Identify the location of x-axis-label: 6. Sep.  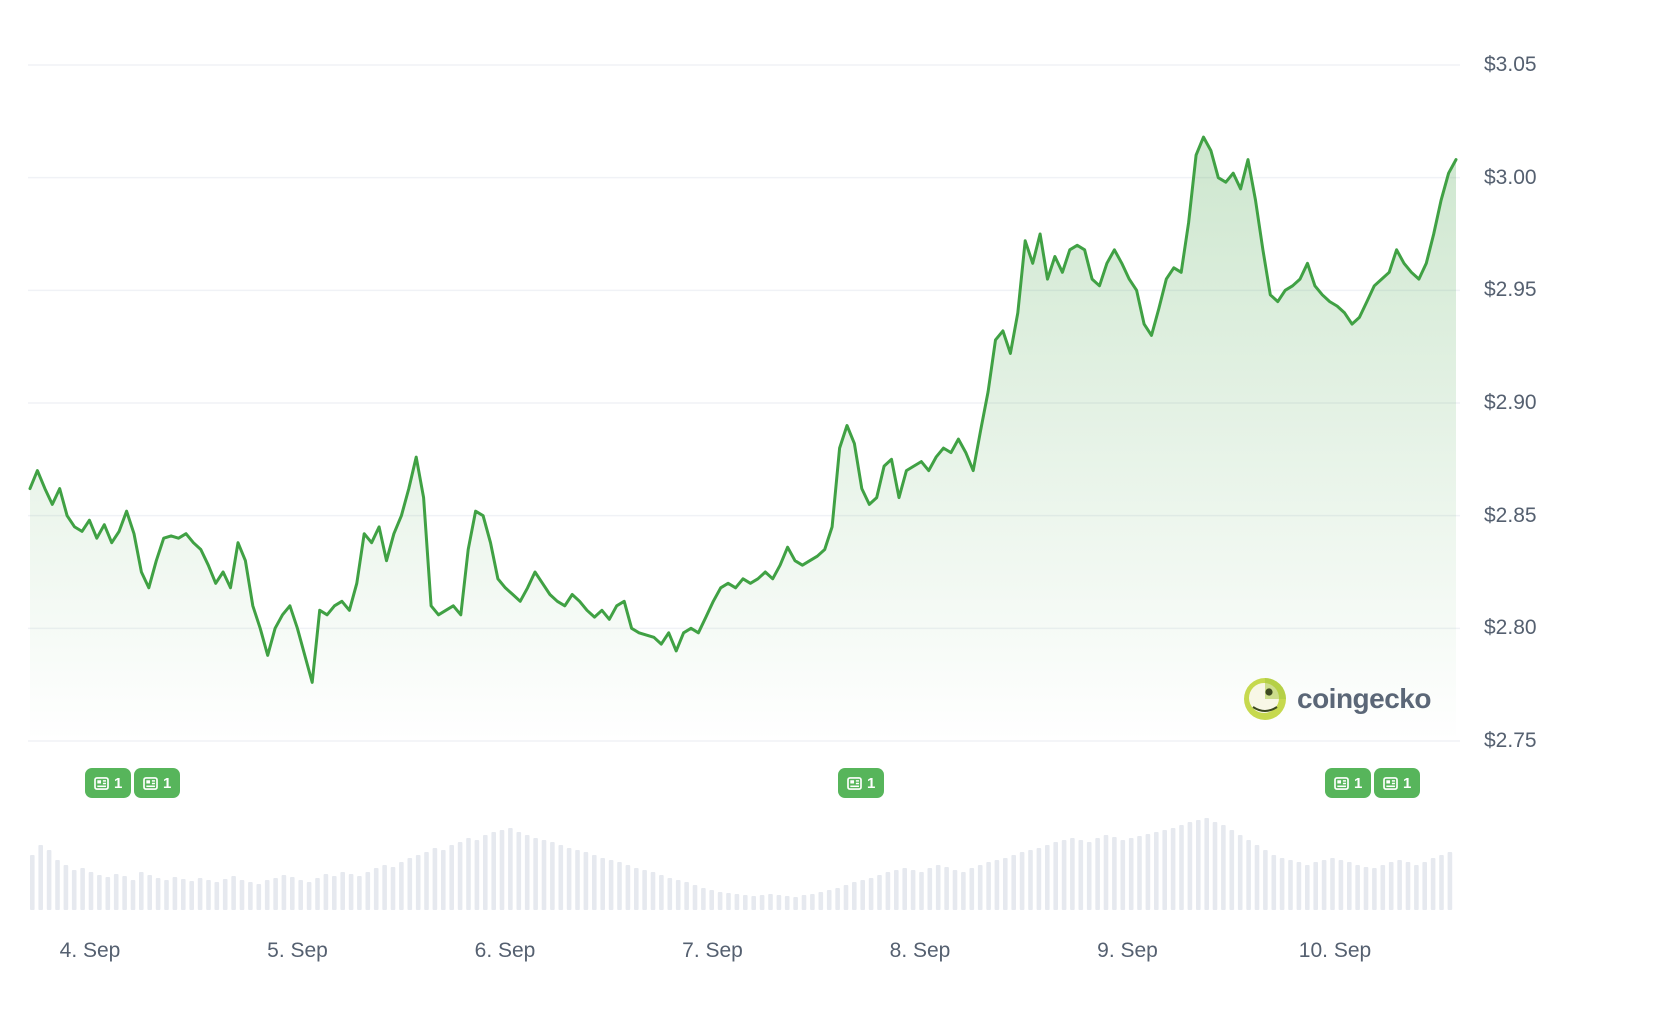
(505, 950).